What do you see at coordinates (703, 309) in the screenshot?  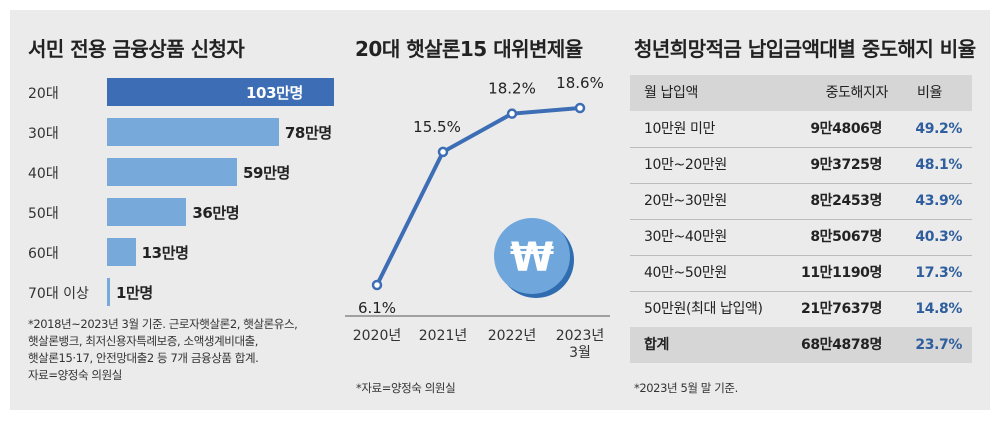 I see `row-payment: 50만원(최대 납입액)` at bounding box center [703, 309].